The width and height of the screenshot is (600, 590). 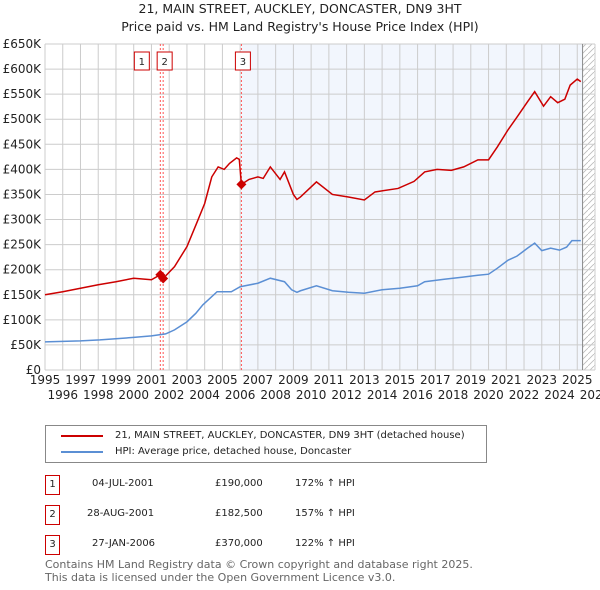 I want to click on y-tick-label: £500K, so click(x=23, y=119).